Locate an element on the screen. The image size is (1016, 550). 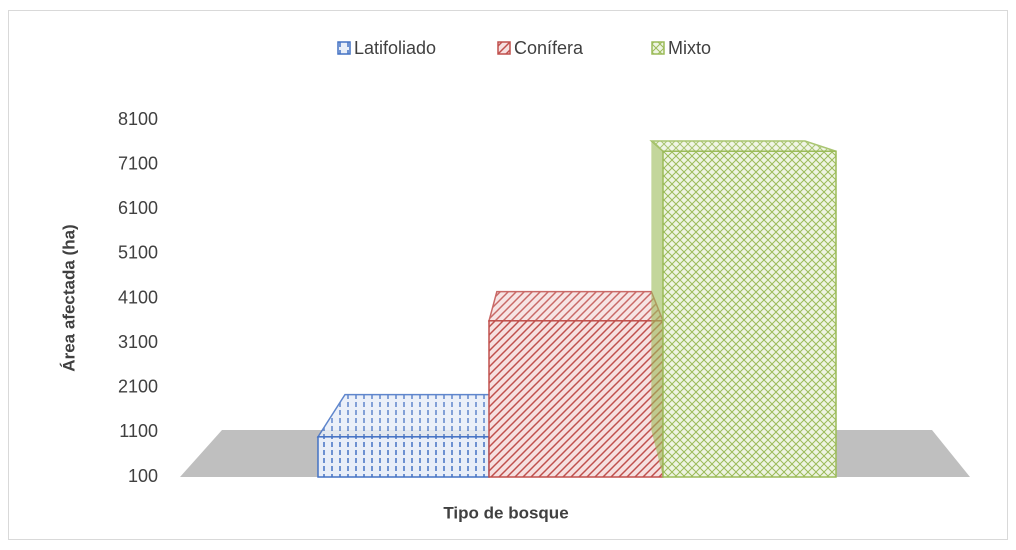
y-tick-label: 3100 is located at coordinates (138, 342).